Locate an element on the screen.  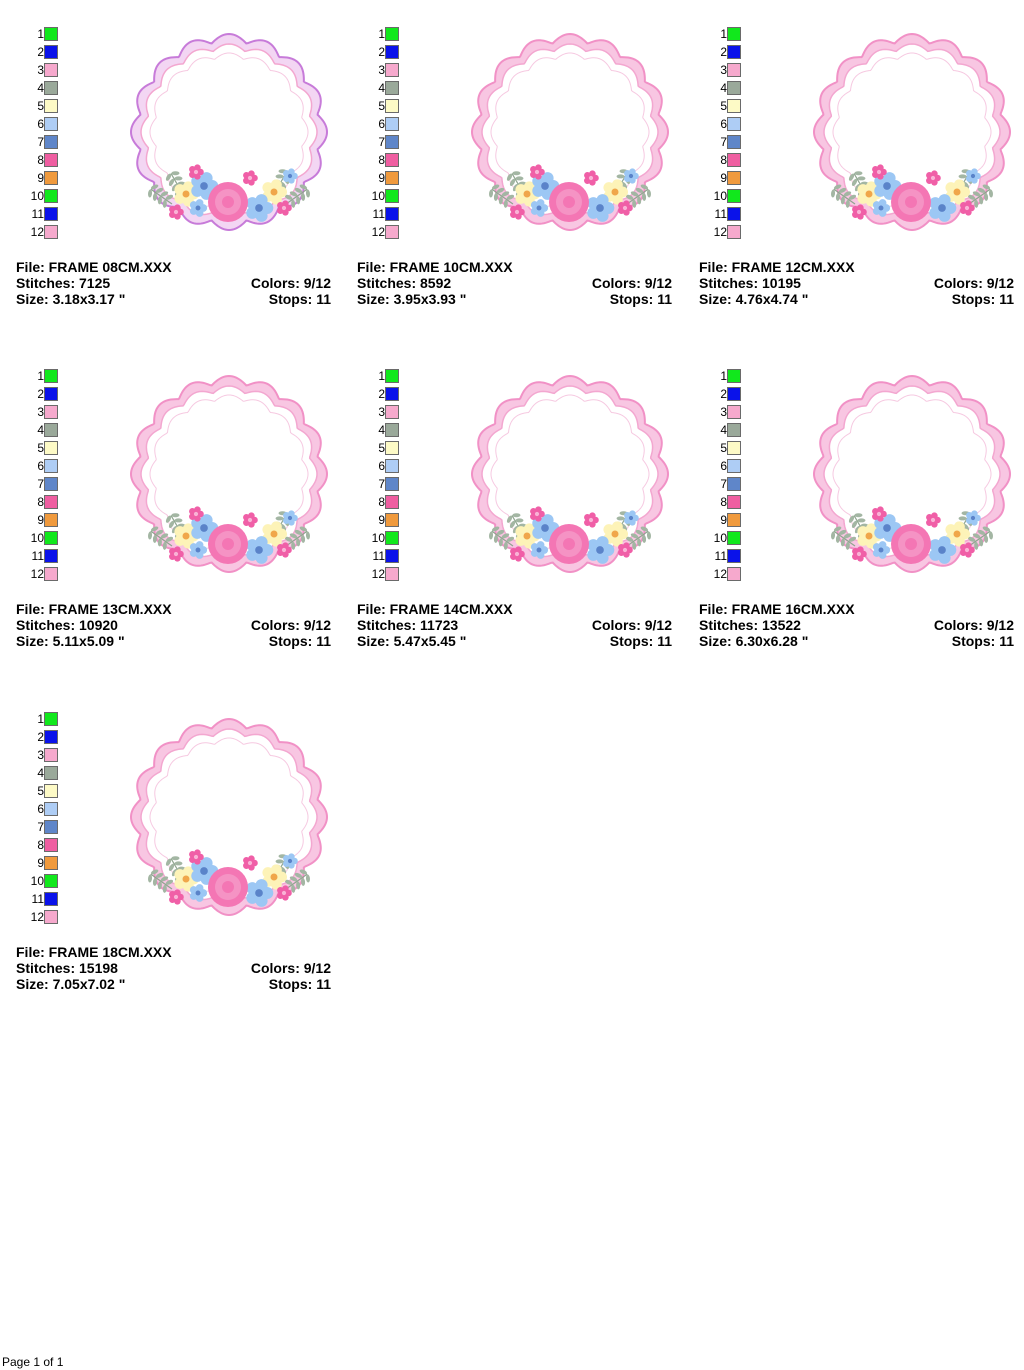
info-line: Size: 6.30x6.28 " Stops: 11 is located at coordinates (856, 641).